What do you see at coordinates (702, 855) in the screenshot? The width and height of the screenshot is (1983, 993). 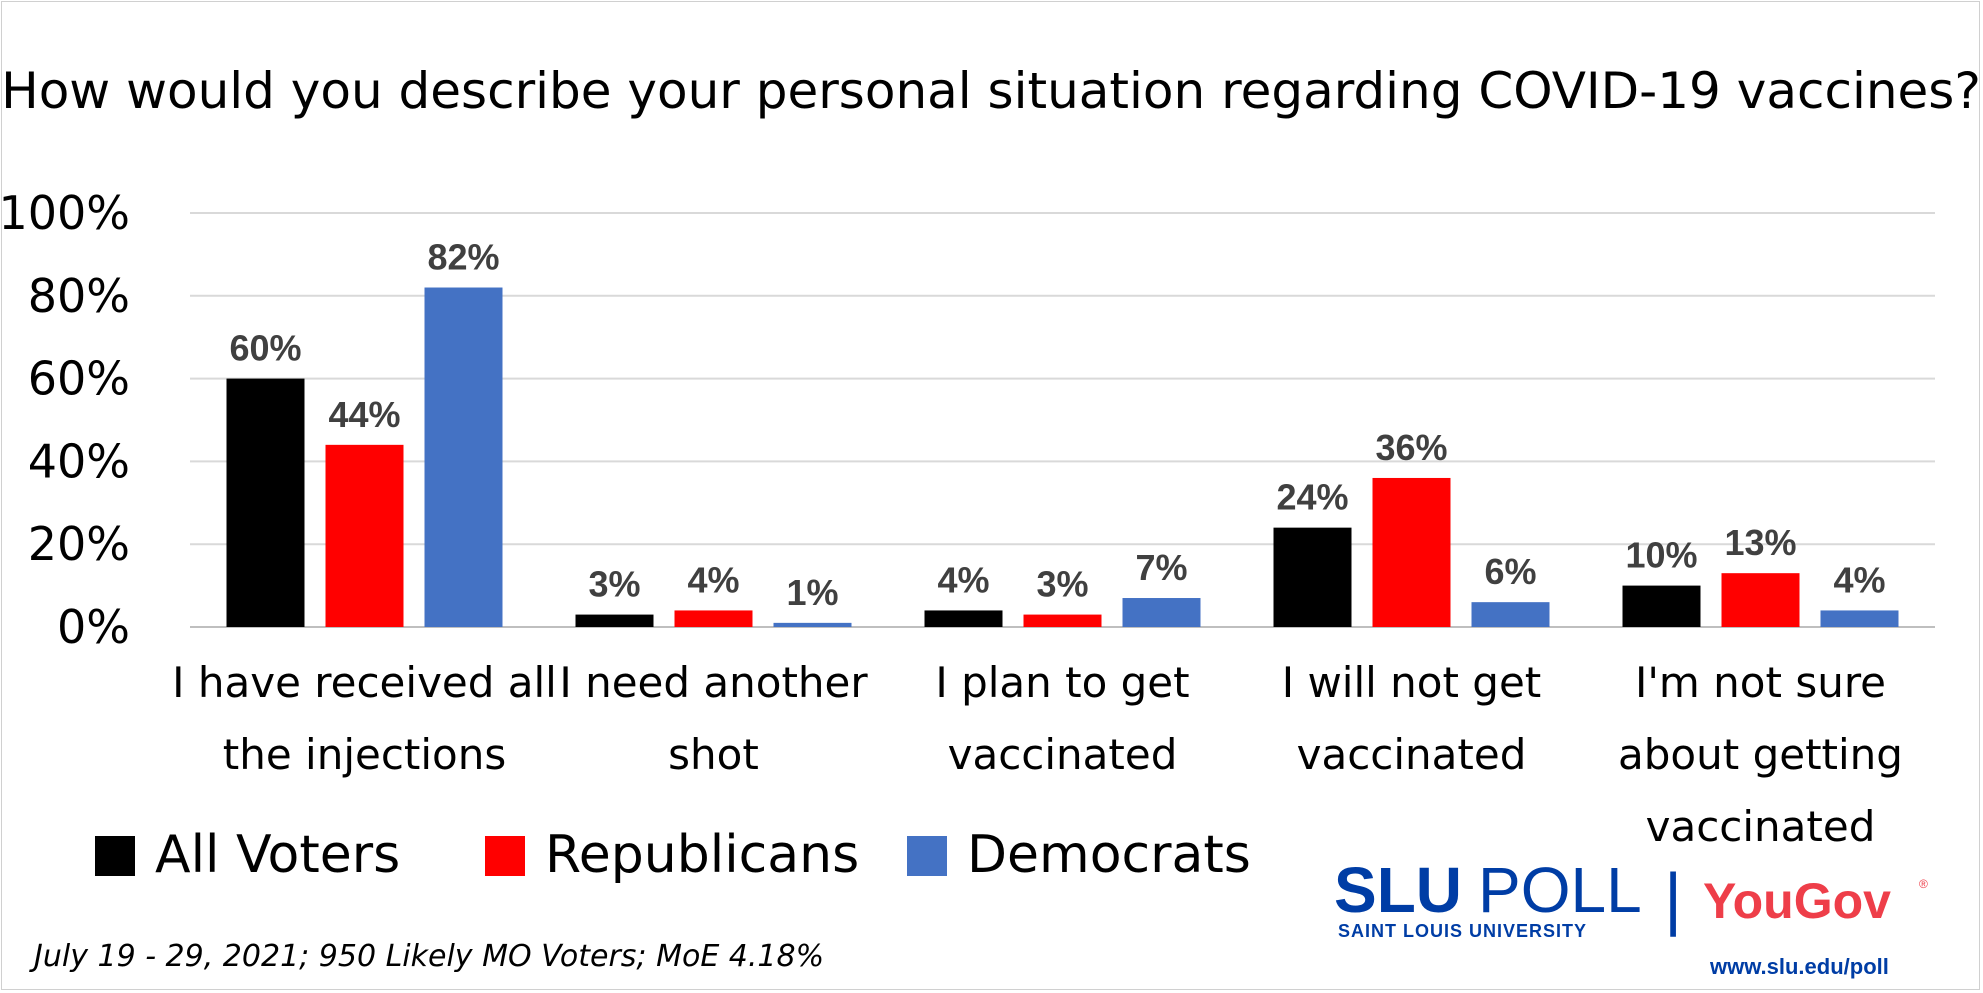 I see `legend-label: Republicans` at bounding box center [702, 855].